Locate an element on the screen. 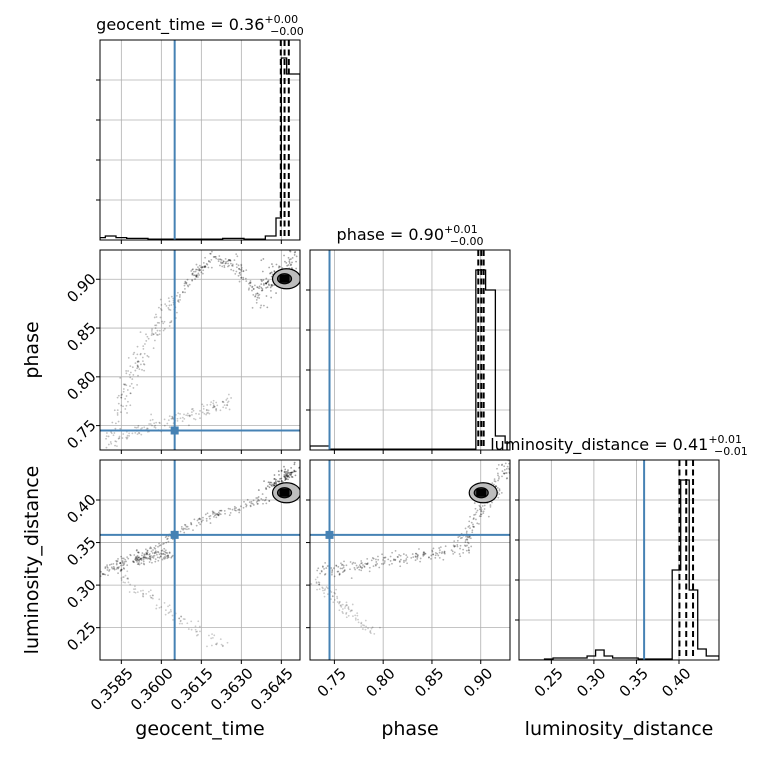  joint-panel-phase-luminosity_distance is located at coordinates (410, 560).